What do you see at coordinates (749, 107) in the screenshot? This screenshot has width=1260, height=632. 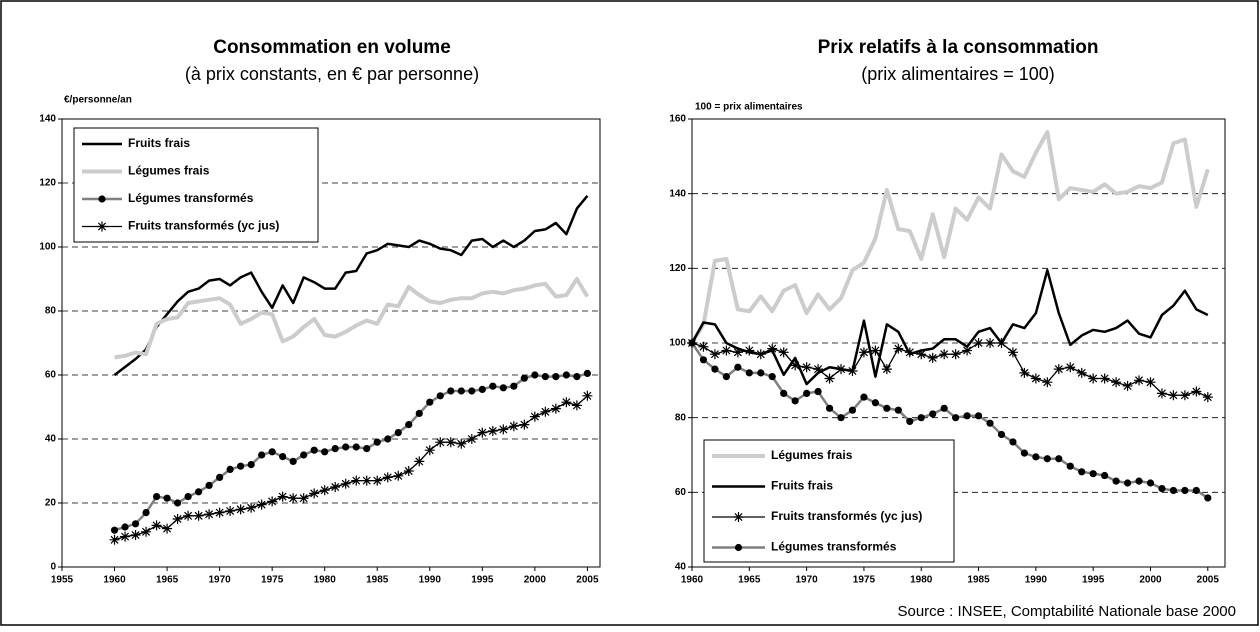 I see `y-axis-label: 100 = prix alimentaires` at bounding box center [749, 107].